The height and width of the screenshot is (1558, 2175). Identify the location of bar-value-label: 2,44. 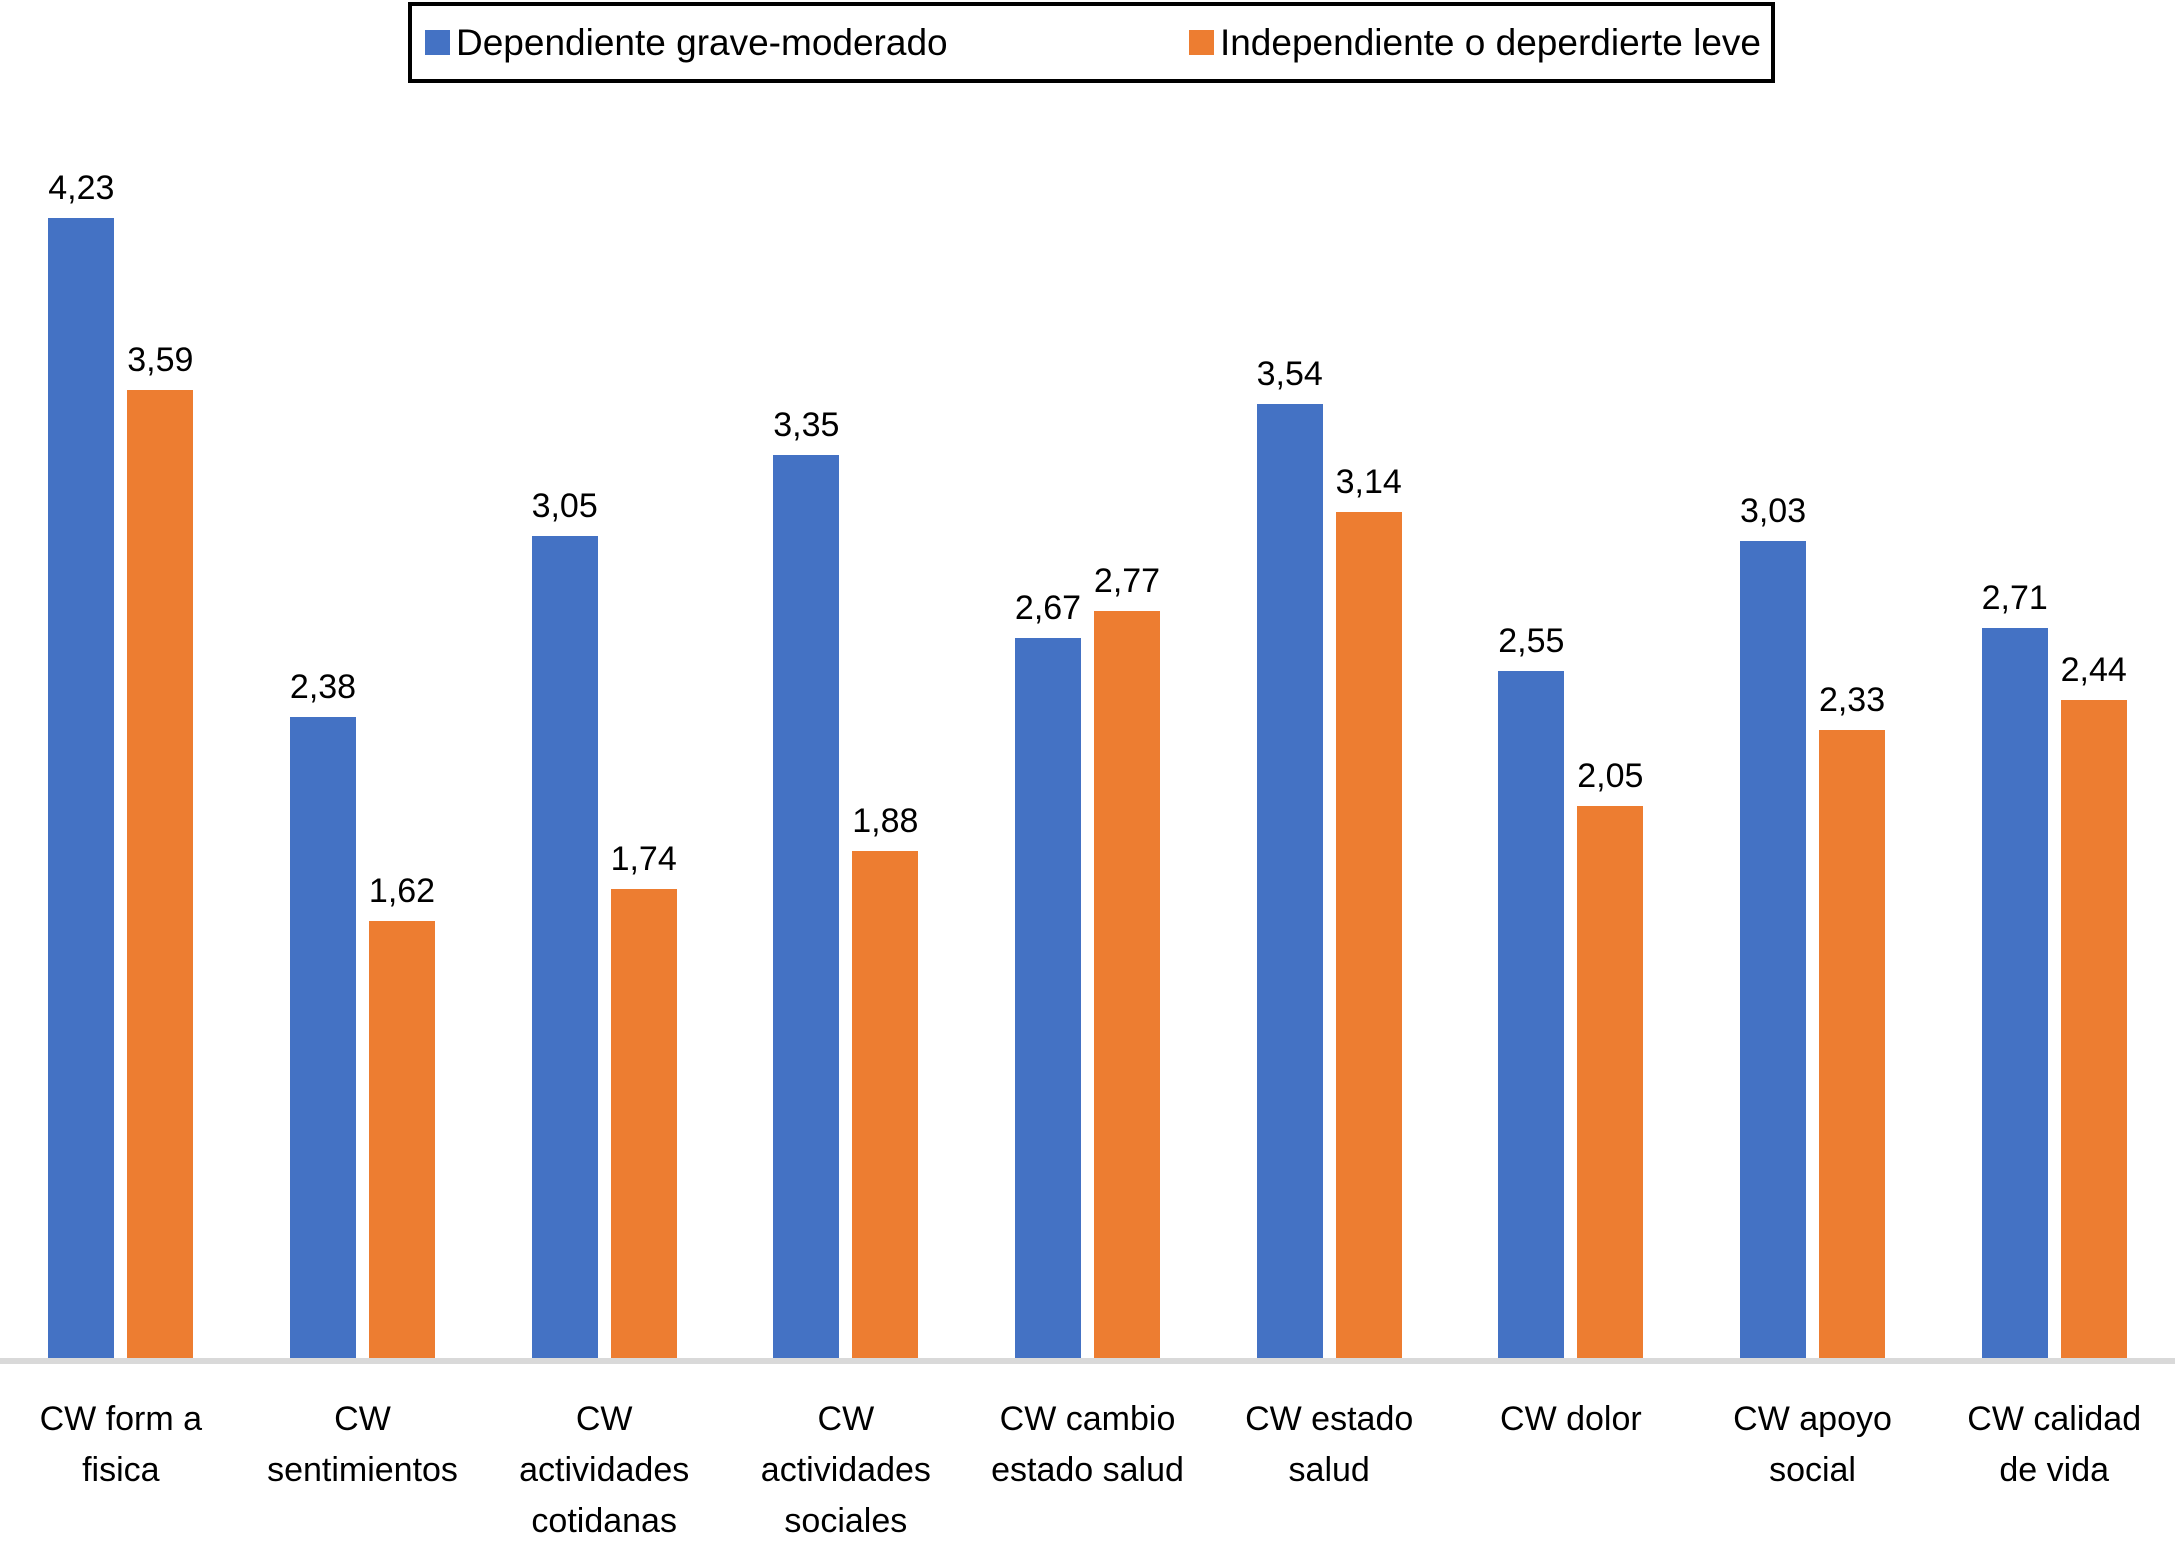
(2093, 670).